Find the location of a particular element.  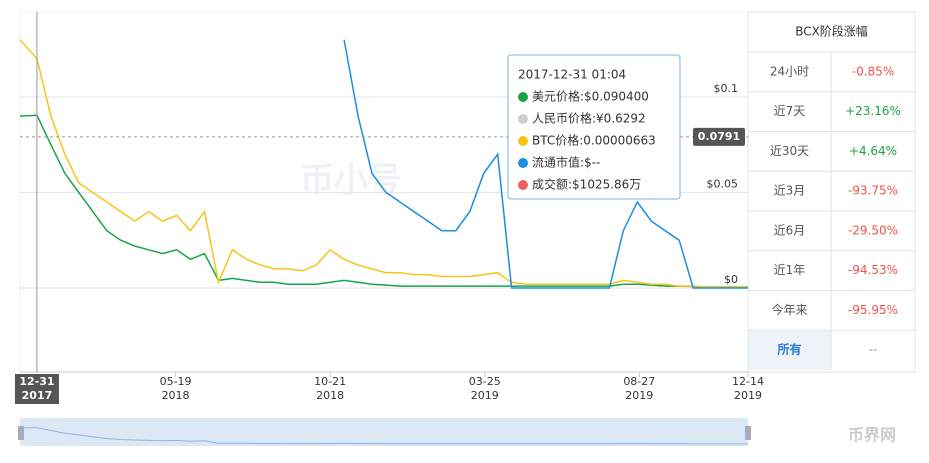

tooltip-item: 成交额:$1025.86万 is located at coordinates (586, 184).